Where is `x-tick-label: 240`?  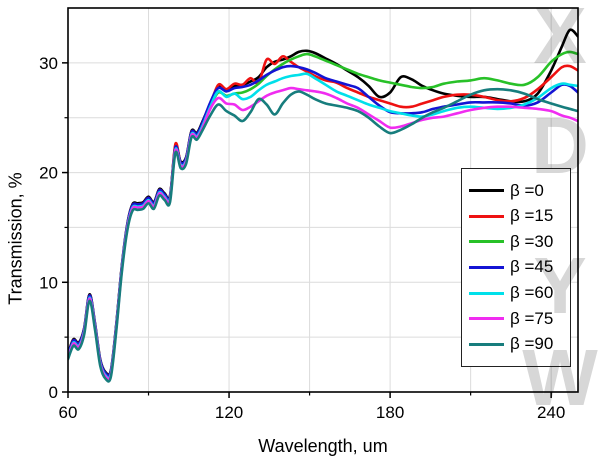
x-tick-label: 240 is located at coordinates (551, 412).